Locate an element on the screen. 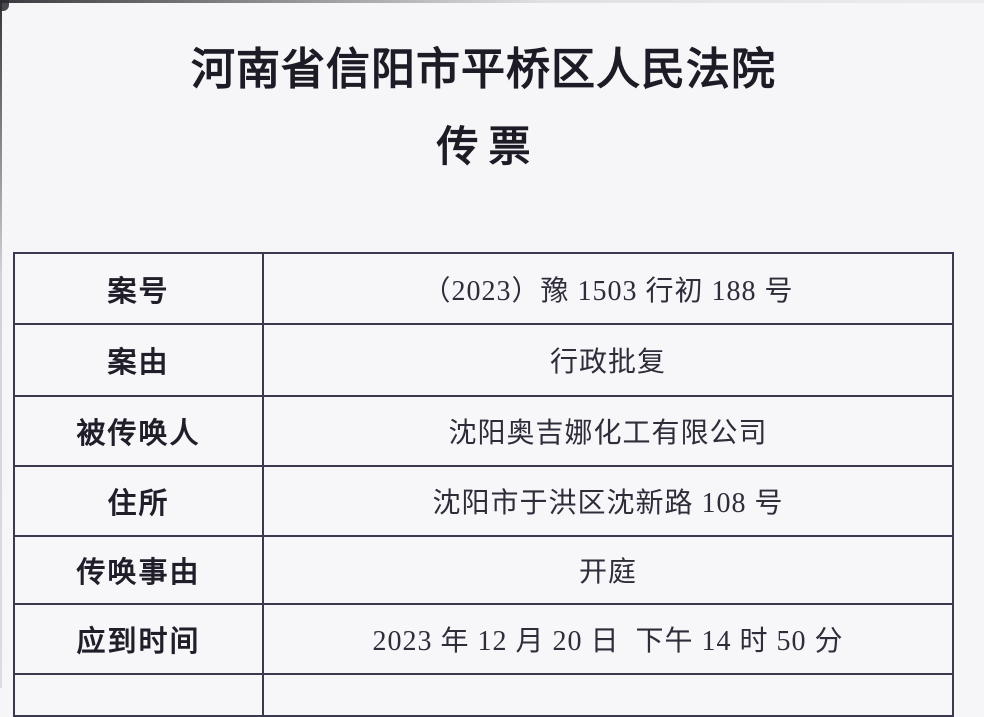  photo-corner-artifact is located at coordinates (4, 5).